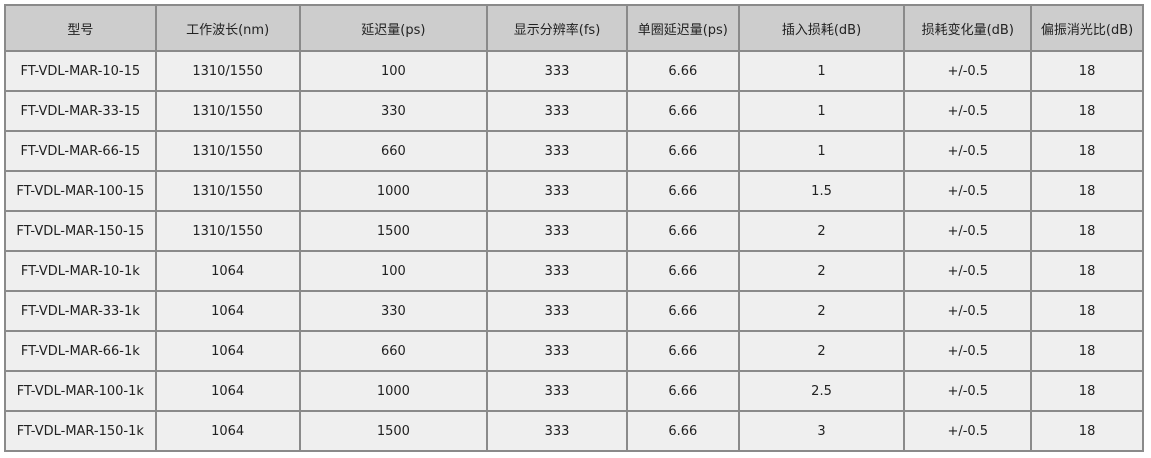 This screenshot has width=1151, height=458. Describe the element at coordinates (821, 391) in the screenshot. I see `table-cell: 2.5` at that location.